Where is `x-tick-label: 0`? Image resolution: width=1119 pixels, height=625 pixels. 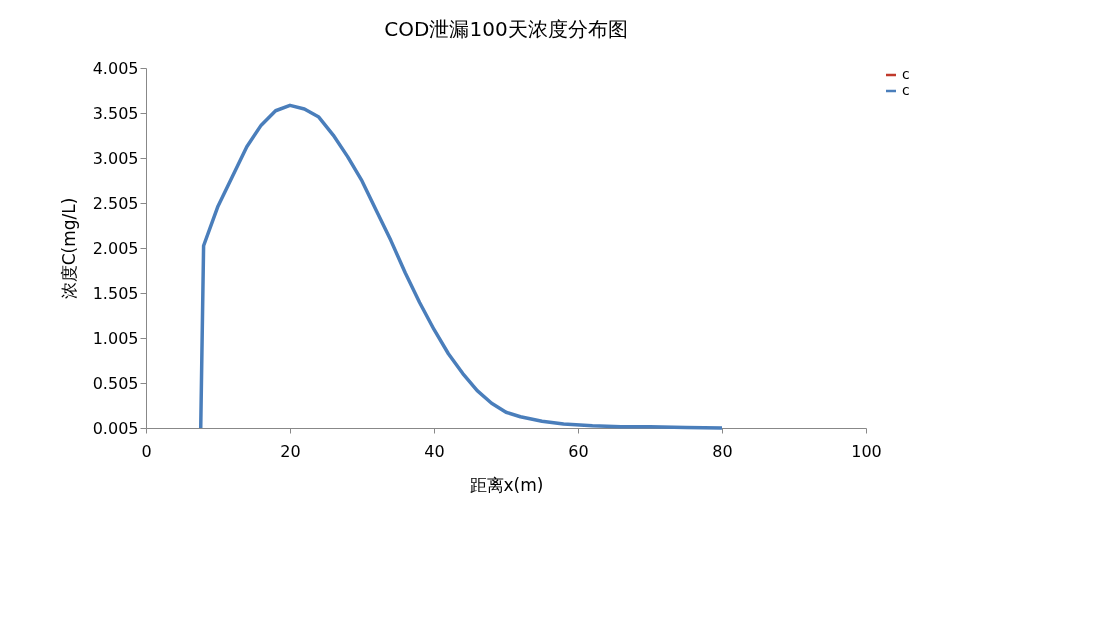
x-tick-label: 0 is located at coordinates (146, 451).